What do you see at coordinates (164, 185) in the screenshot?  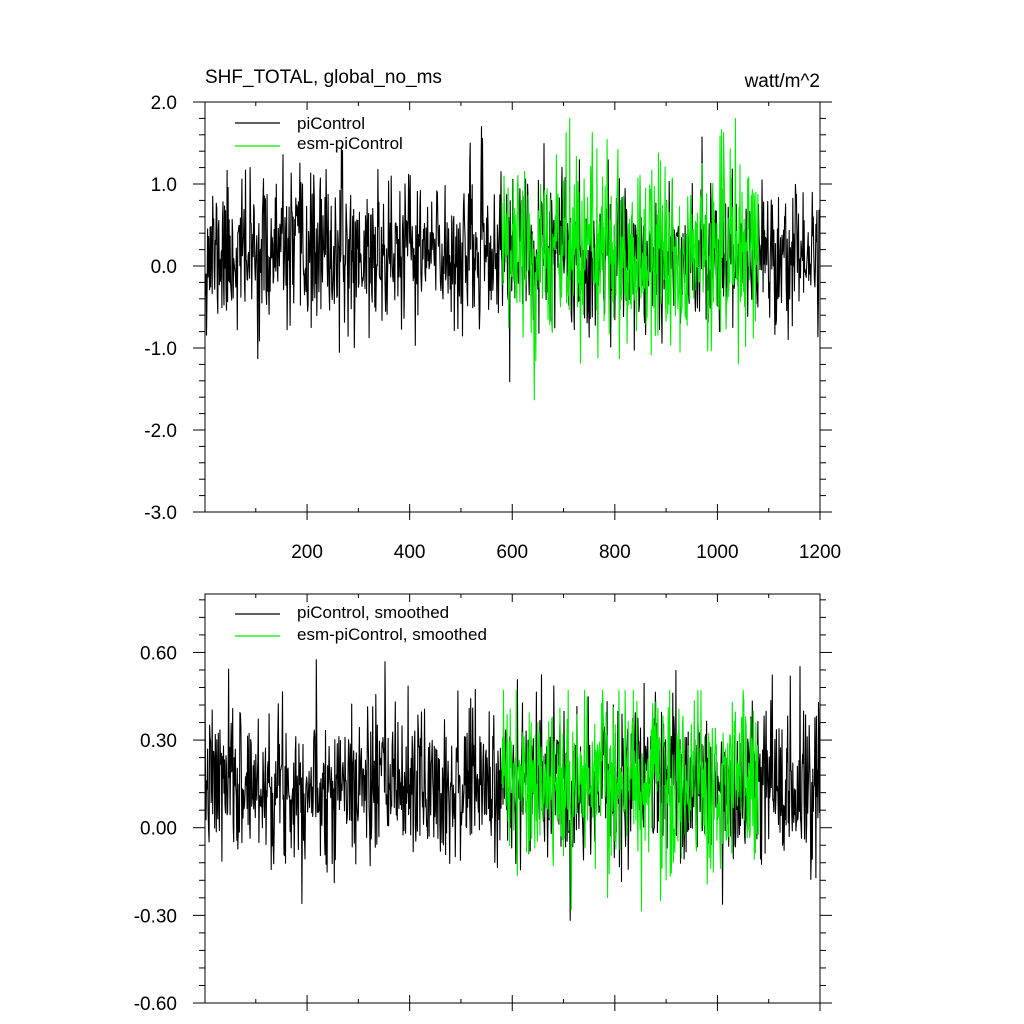 I see `y-tick-label: 1.0` at bounding box center [164, 185].